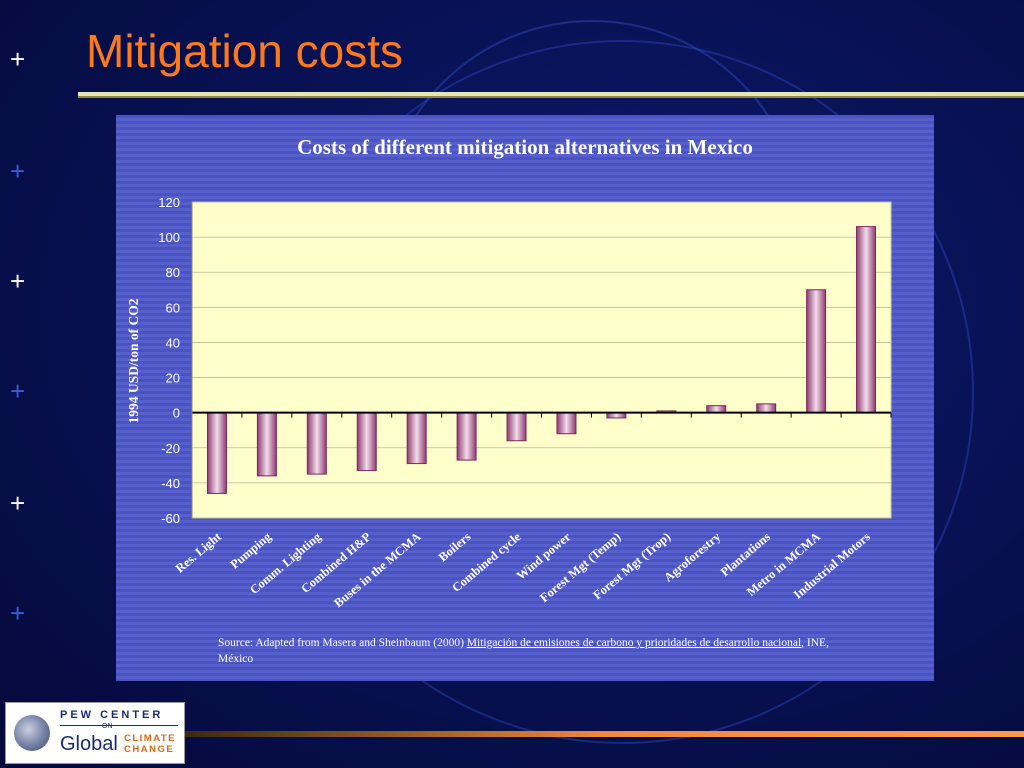 This screenshot has height=768, width=1024. I want to click on y-tick-label: 60, so click(173, 307).